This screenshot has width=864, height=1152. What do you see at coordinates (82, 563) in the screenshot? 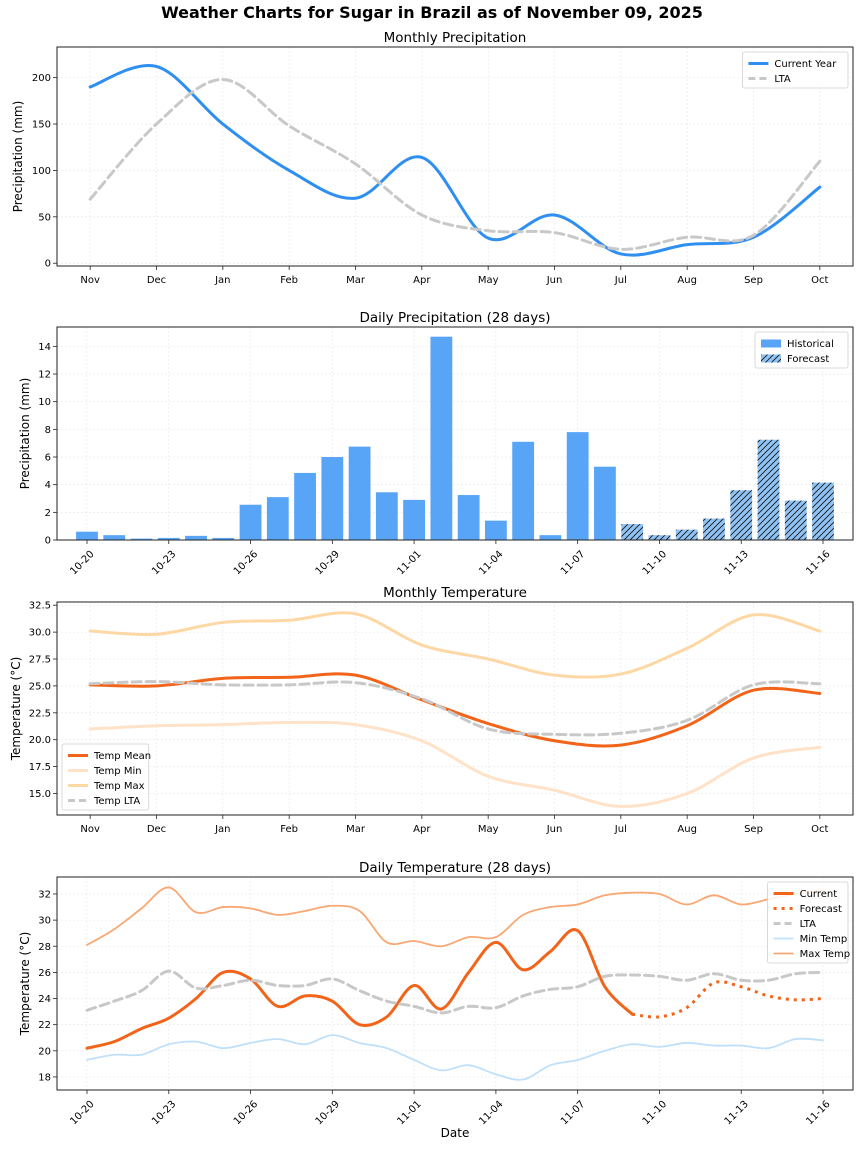
I see `x-tick-label: 10-20` at bounding box center [82, 563].